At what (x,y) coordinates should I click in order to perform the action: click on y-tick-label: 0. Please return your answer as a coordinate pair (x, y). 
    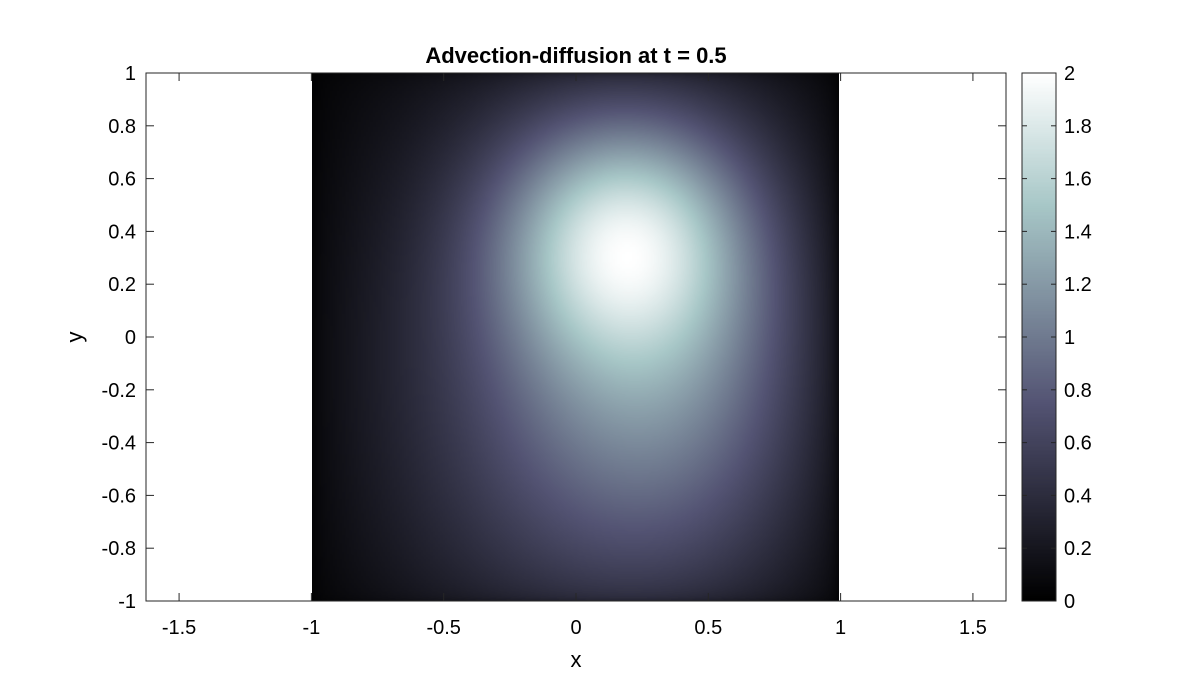
    Looking at the image, I should click on (130, 338).